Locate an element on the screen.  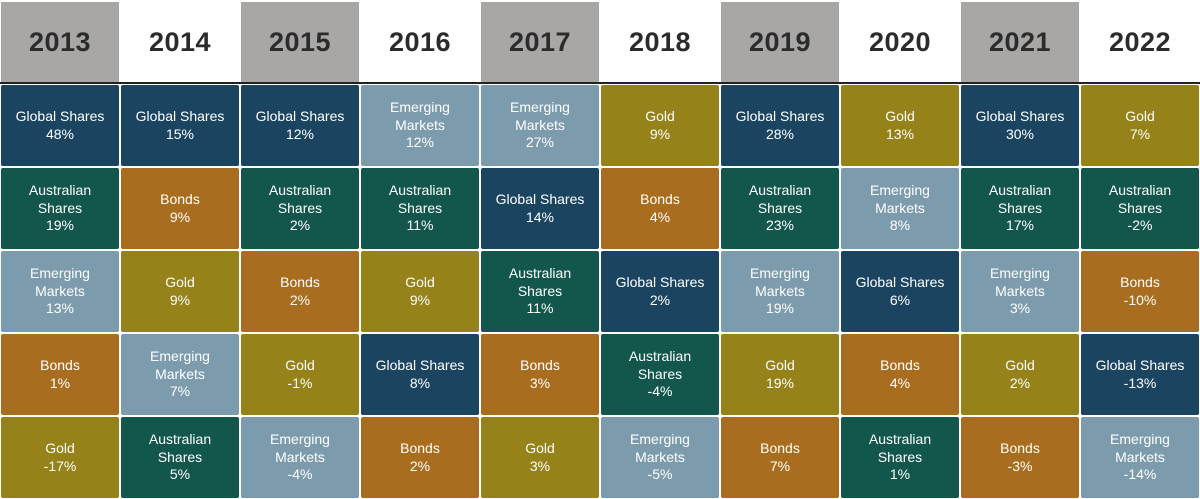
return-value: 8% is located at coordinates (900, 225).